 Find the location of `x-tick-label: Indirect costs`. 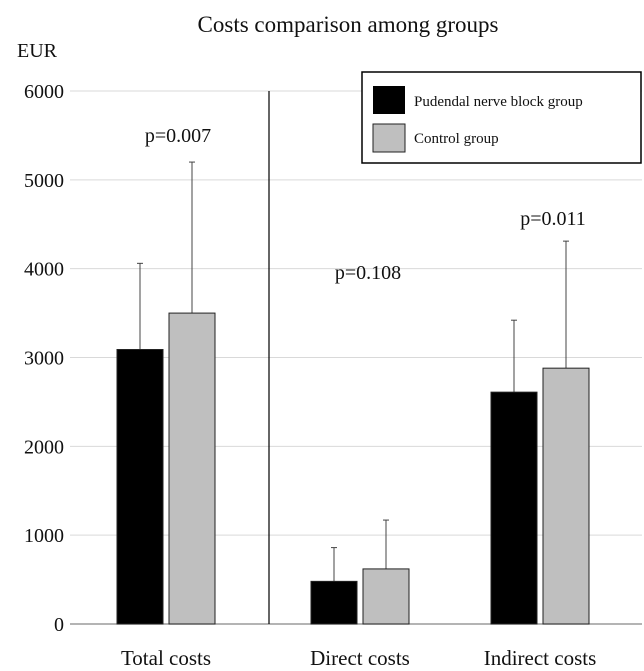

x-tick-label: Indirect costs is located at coordinates (540, 658).